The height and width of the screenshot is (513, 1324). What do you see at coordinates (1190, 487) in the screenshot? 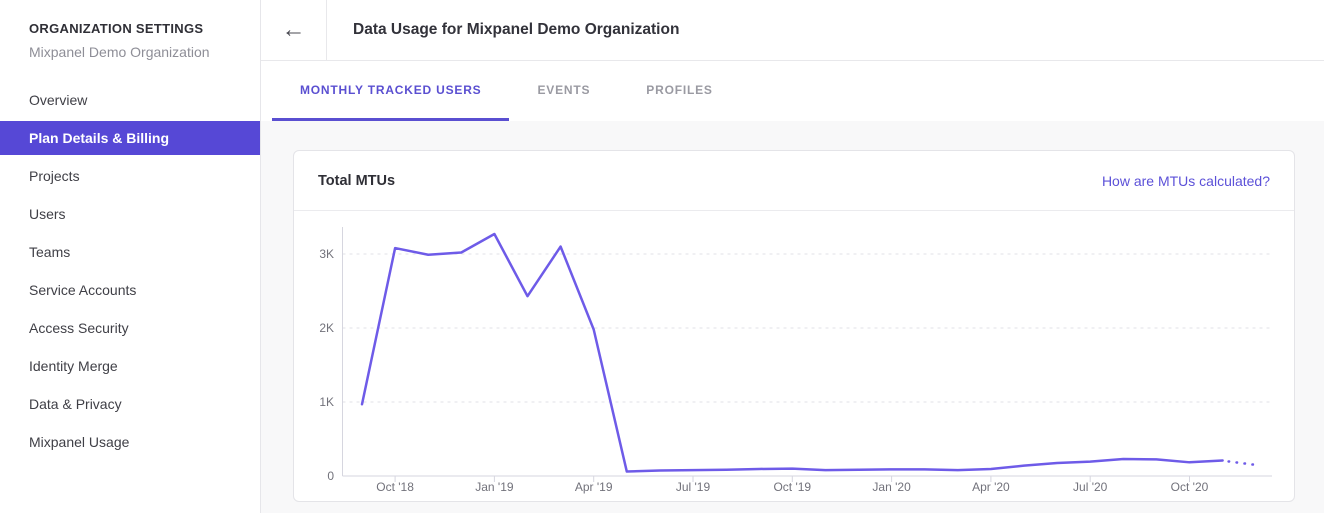
I see `svg-text: Oct '20` at bounding box center [1190, 487].